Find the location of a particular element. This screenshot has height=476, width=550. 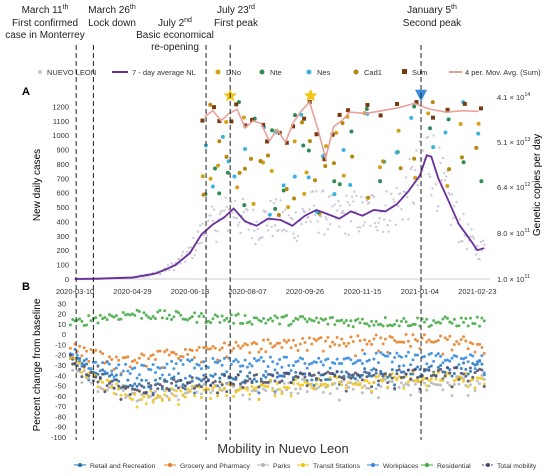

peak-star-marker is located at coordinates (311, 95).